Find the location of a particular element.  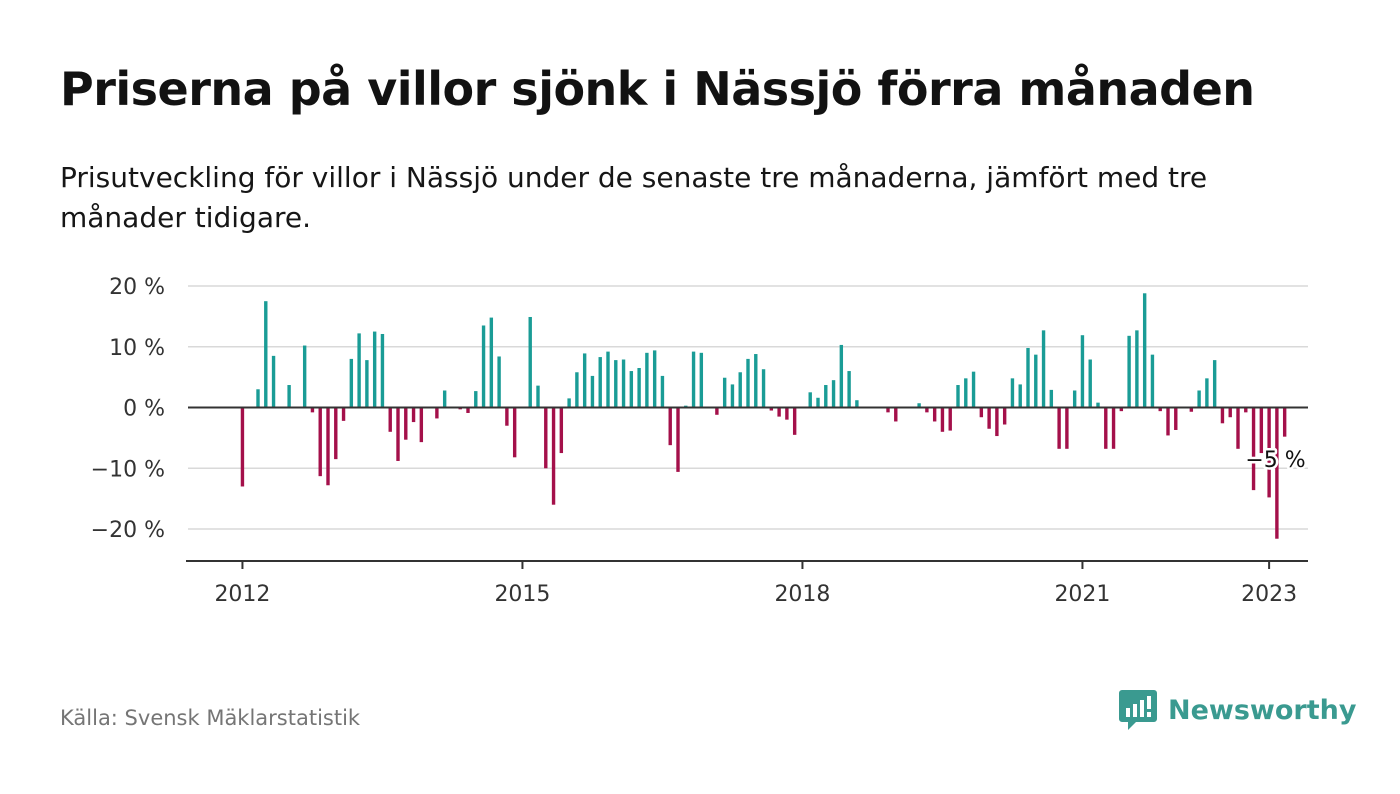

x-tick-label: 2018 is located at coordinates (802, 594).